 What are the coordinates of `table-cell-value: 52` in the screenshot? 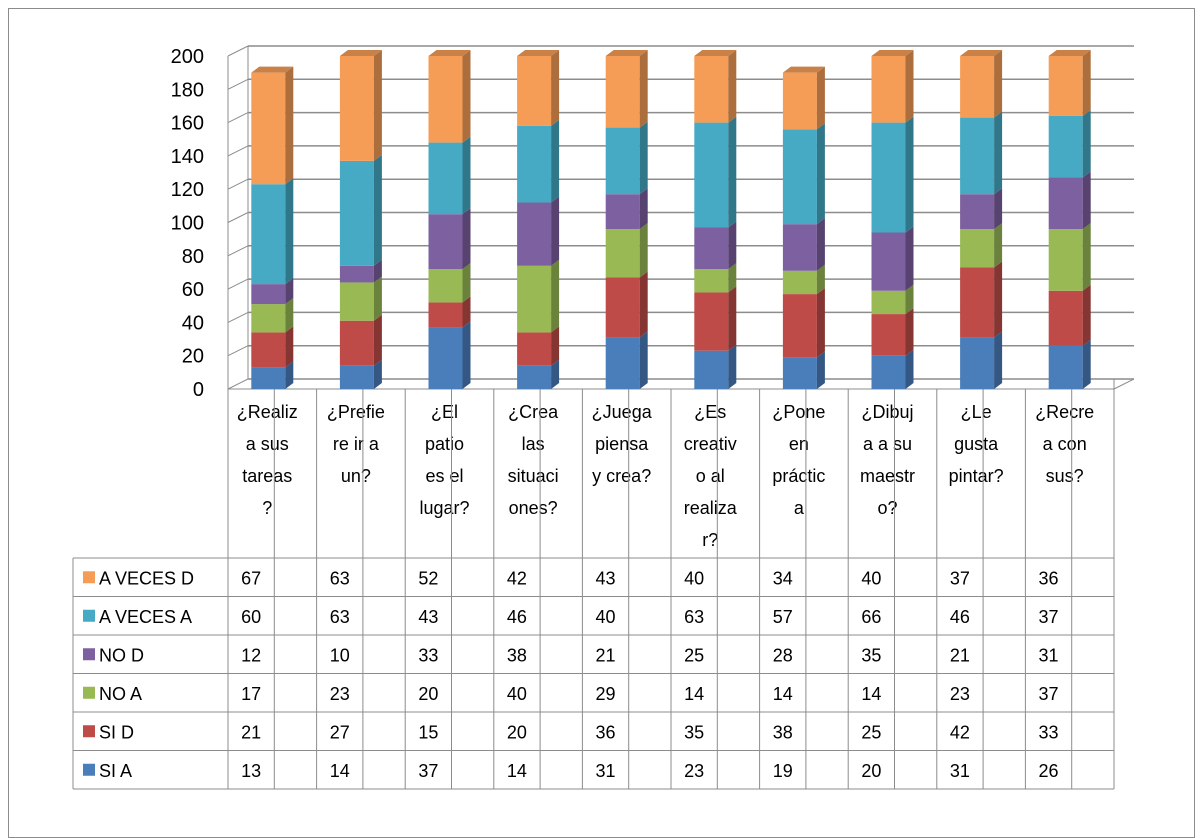 It's located at (428, 578).